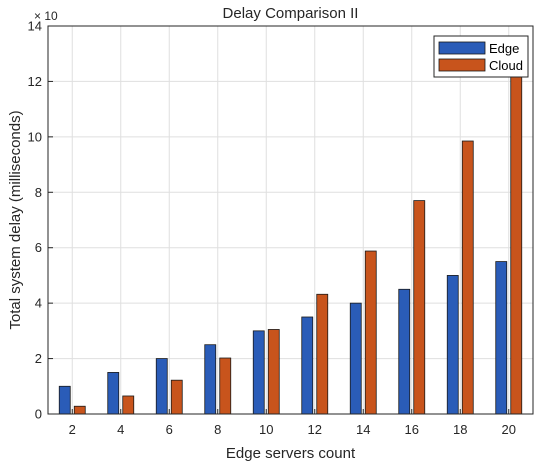 This screenshot has width=550, height=468. Describe the element at coordinates (363, 429) in the screenshot. I see `x-tick-label: 14` at that location.